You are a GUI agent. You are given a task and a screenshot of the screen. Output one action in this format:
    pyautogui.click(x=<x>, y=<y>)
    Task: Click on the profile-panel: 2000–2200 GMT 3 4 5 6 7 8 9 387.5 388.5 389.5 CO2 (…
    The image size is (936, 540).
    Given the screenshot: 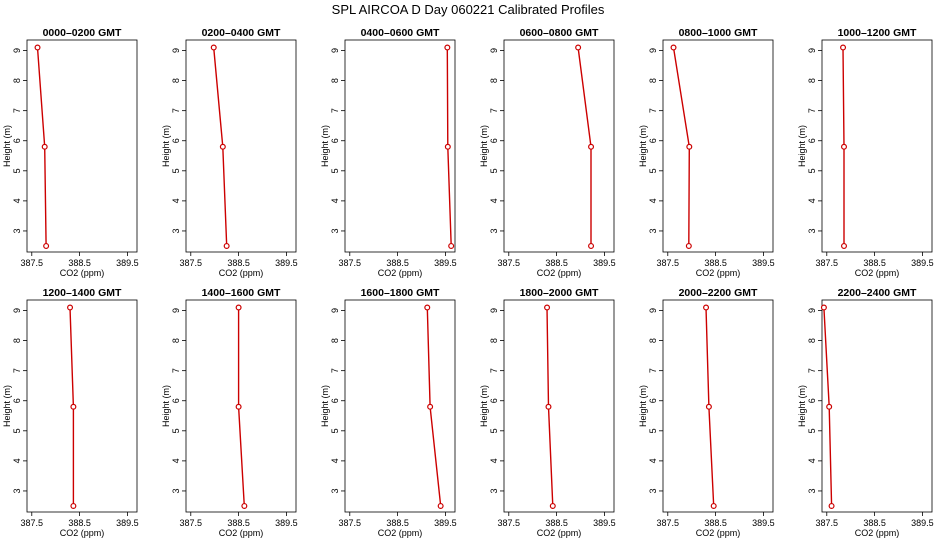 What is the action you would take?
    pyautogui.click(x=706, y=412)
    